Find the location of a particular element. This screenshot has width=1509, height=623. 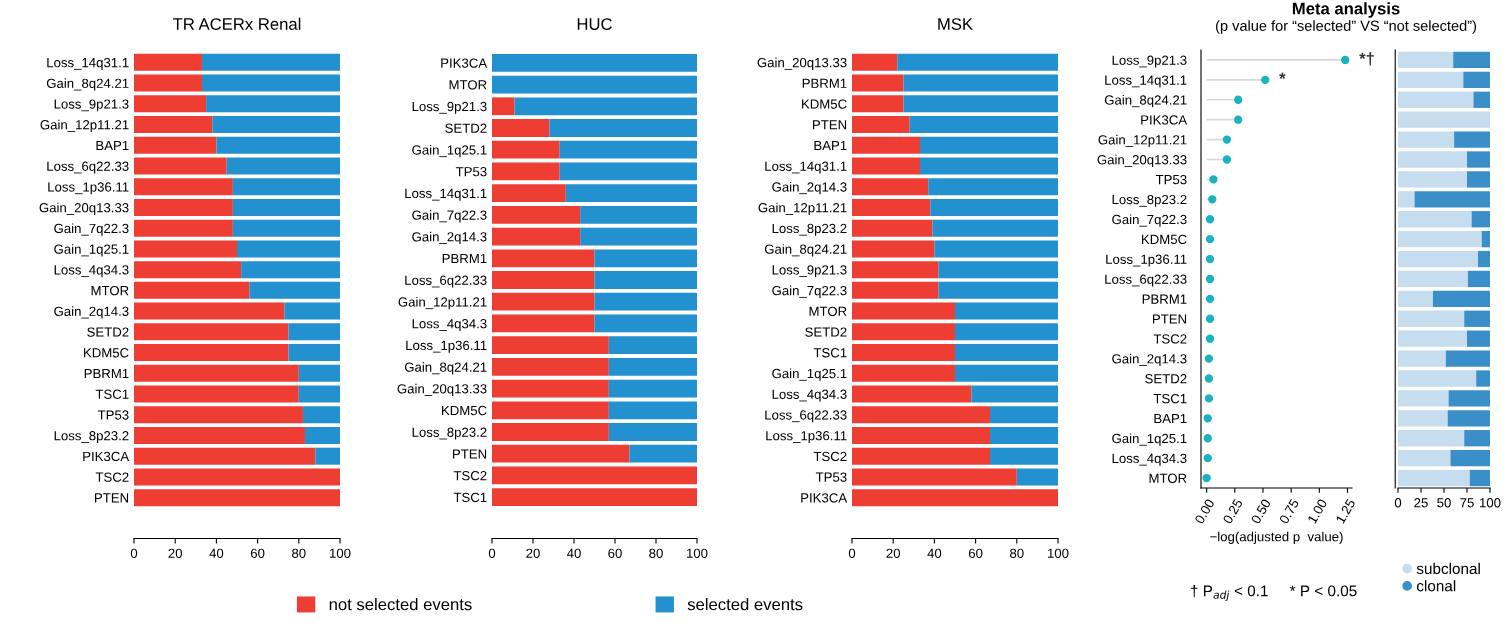

chart-title: TR ACERx Renal is located at coordinates (237, 23).